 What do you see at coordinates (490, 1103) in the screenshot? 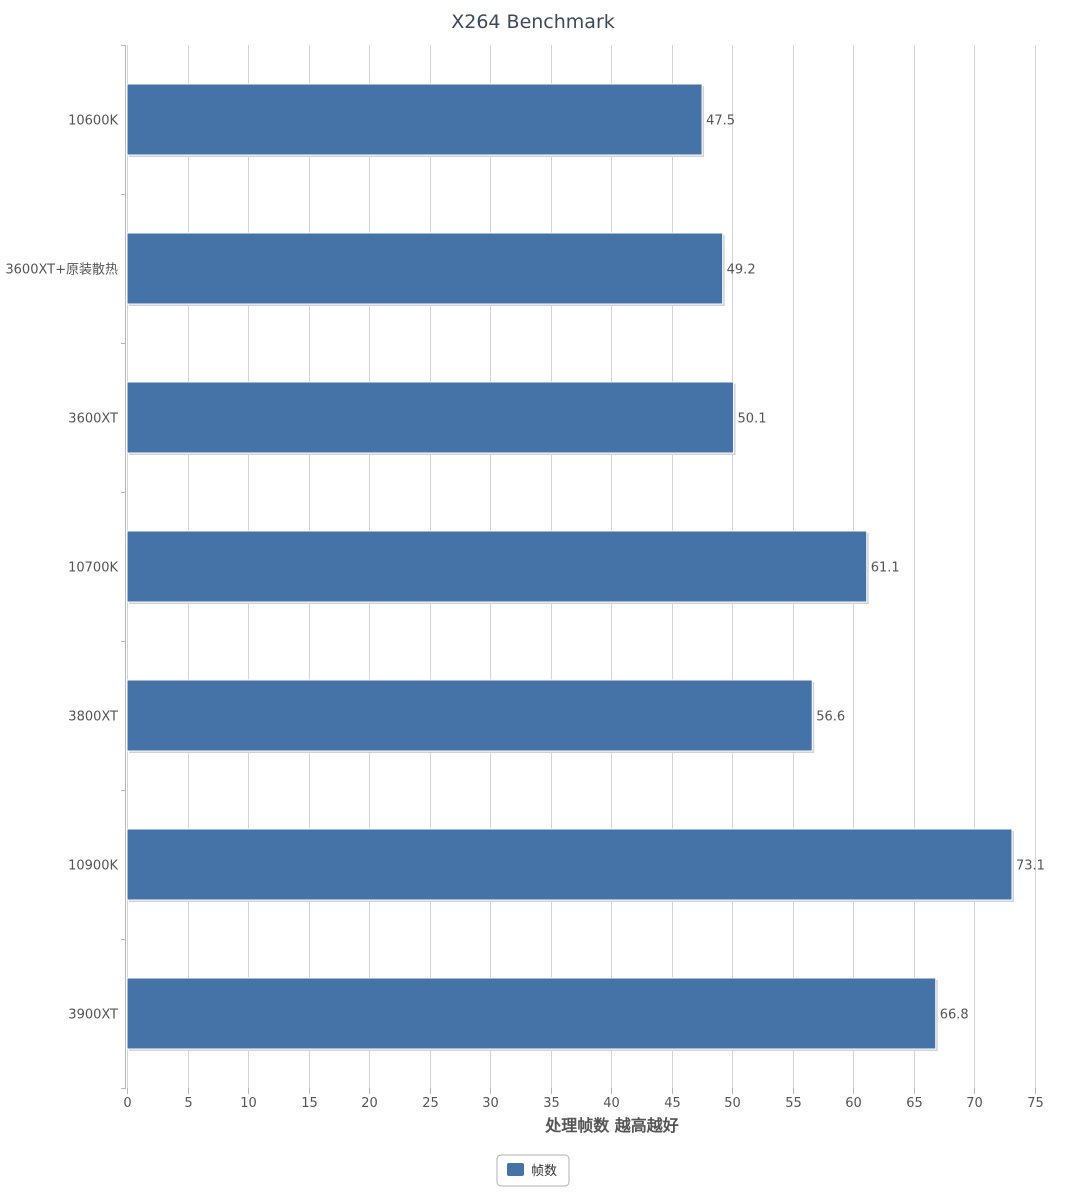
I see `x-tick-label: 30` at bounding box center [490, 1103].